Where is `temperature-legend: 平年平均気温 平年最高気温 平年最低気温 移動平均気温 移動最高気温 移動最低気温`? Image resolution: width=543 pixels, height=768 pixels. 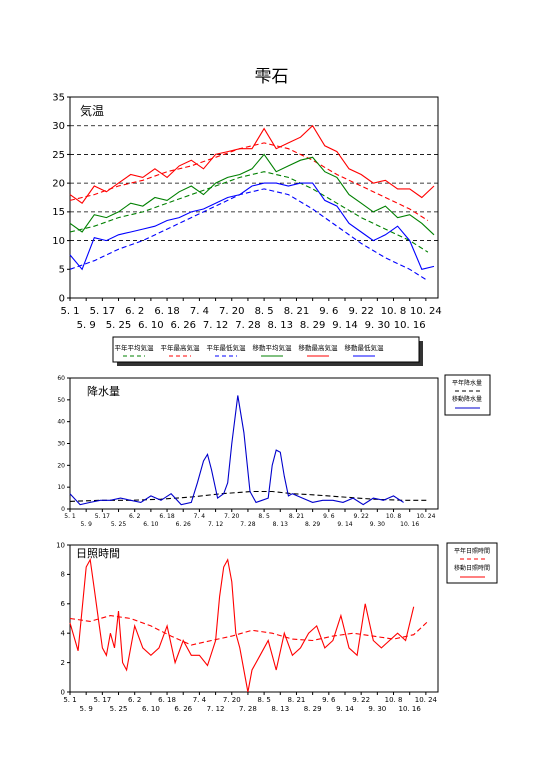
temperature-legend: 平年平均気温 平年最高気温 平年最低気温 移動平均気温 移動最高気温 移動最低気温 is located at coordinates (267, 351).